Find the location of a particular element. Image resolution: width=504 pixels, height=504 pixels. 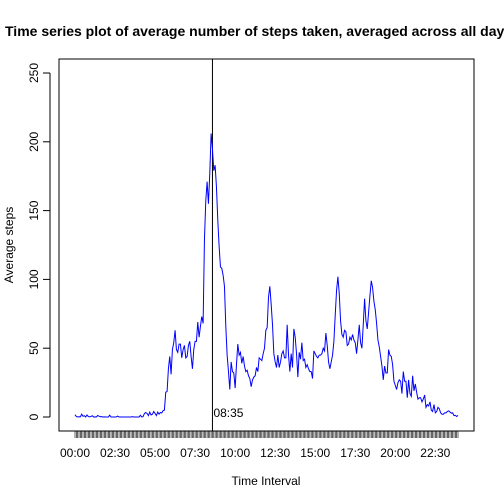

x-axis-title: Time Interval is located at coordinates (266, 481).